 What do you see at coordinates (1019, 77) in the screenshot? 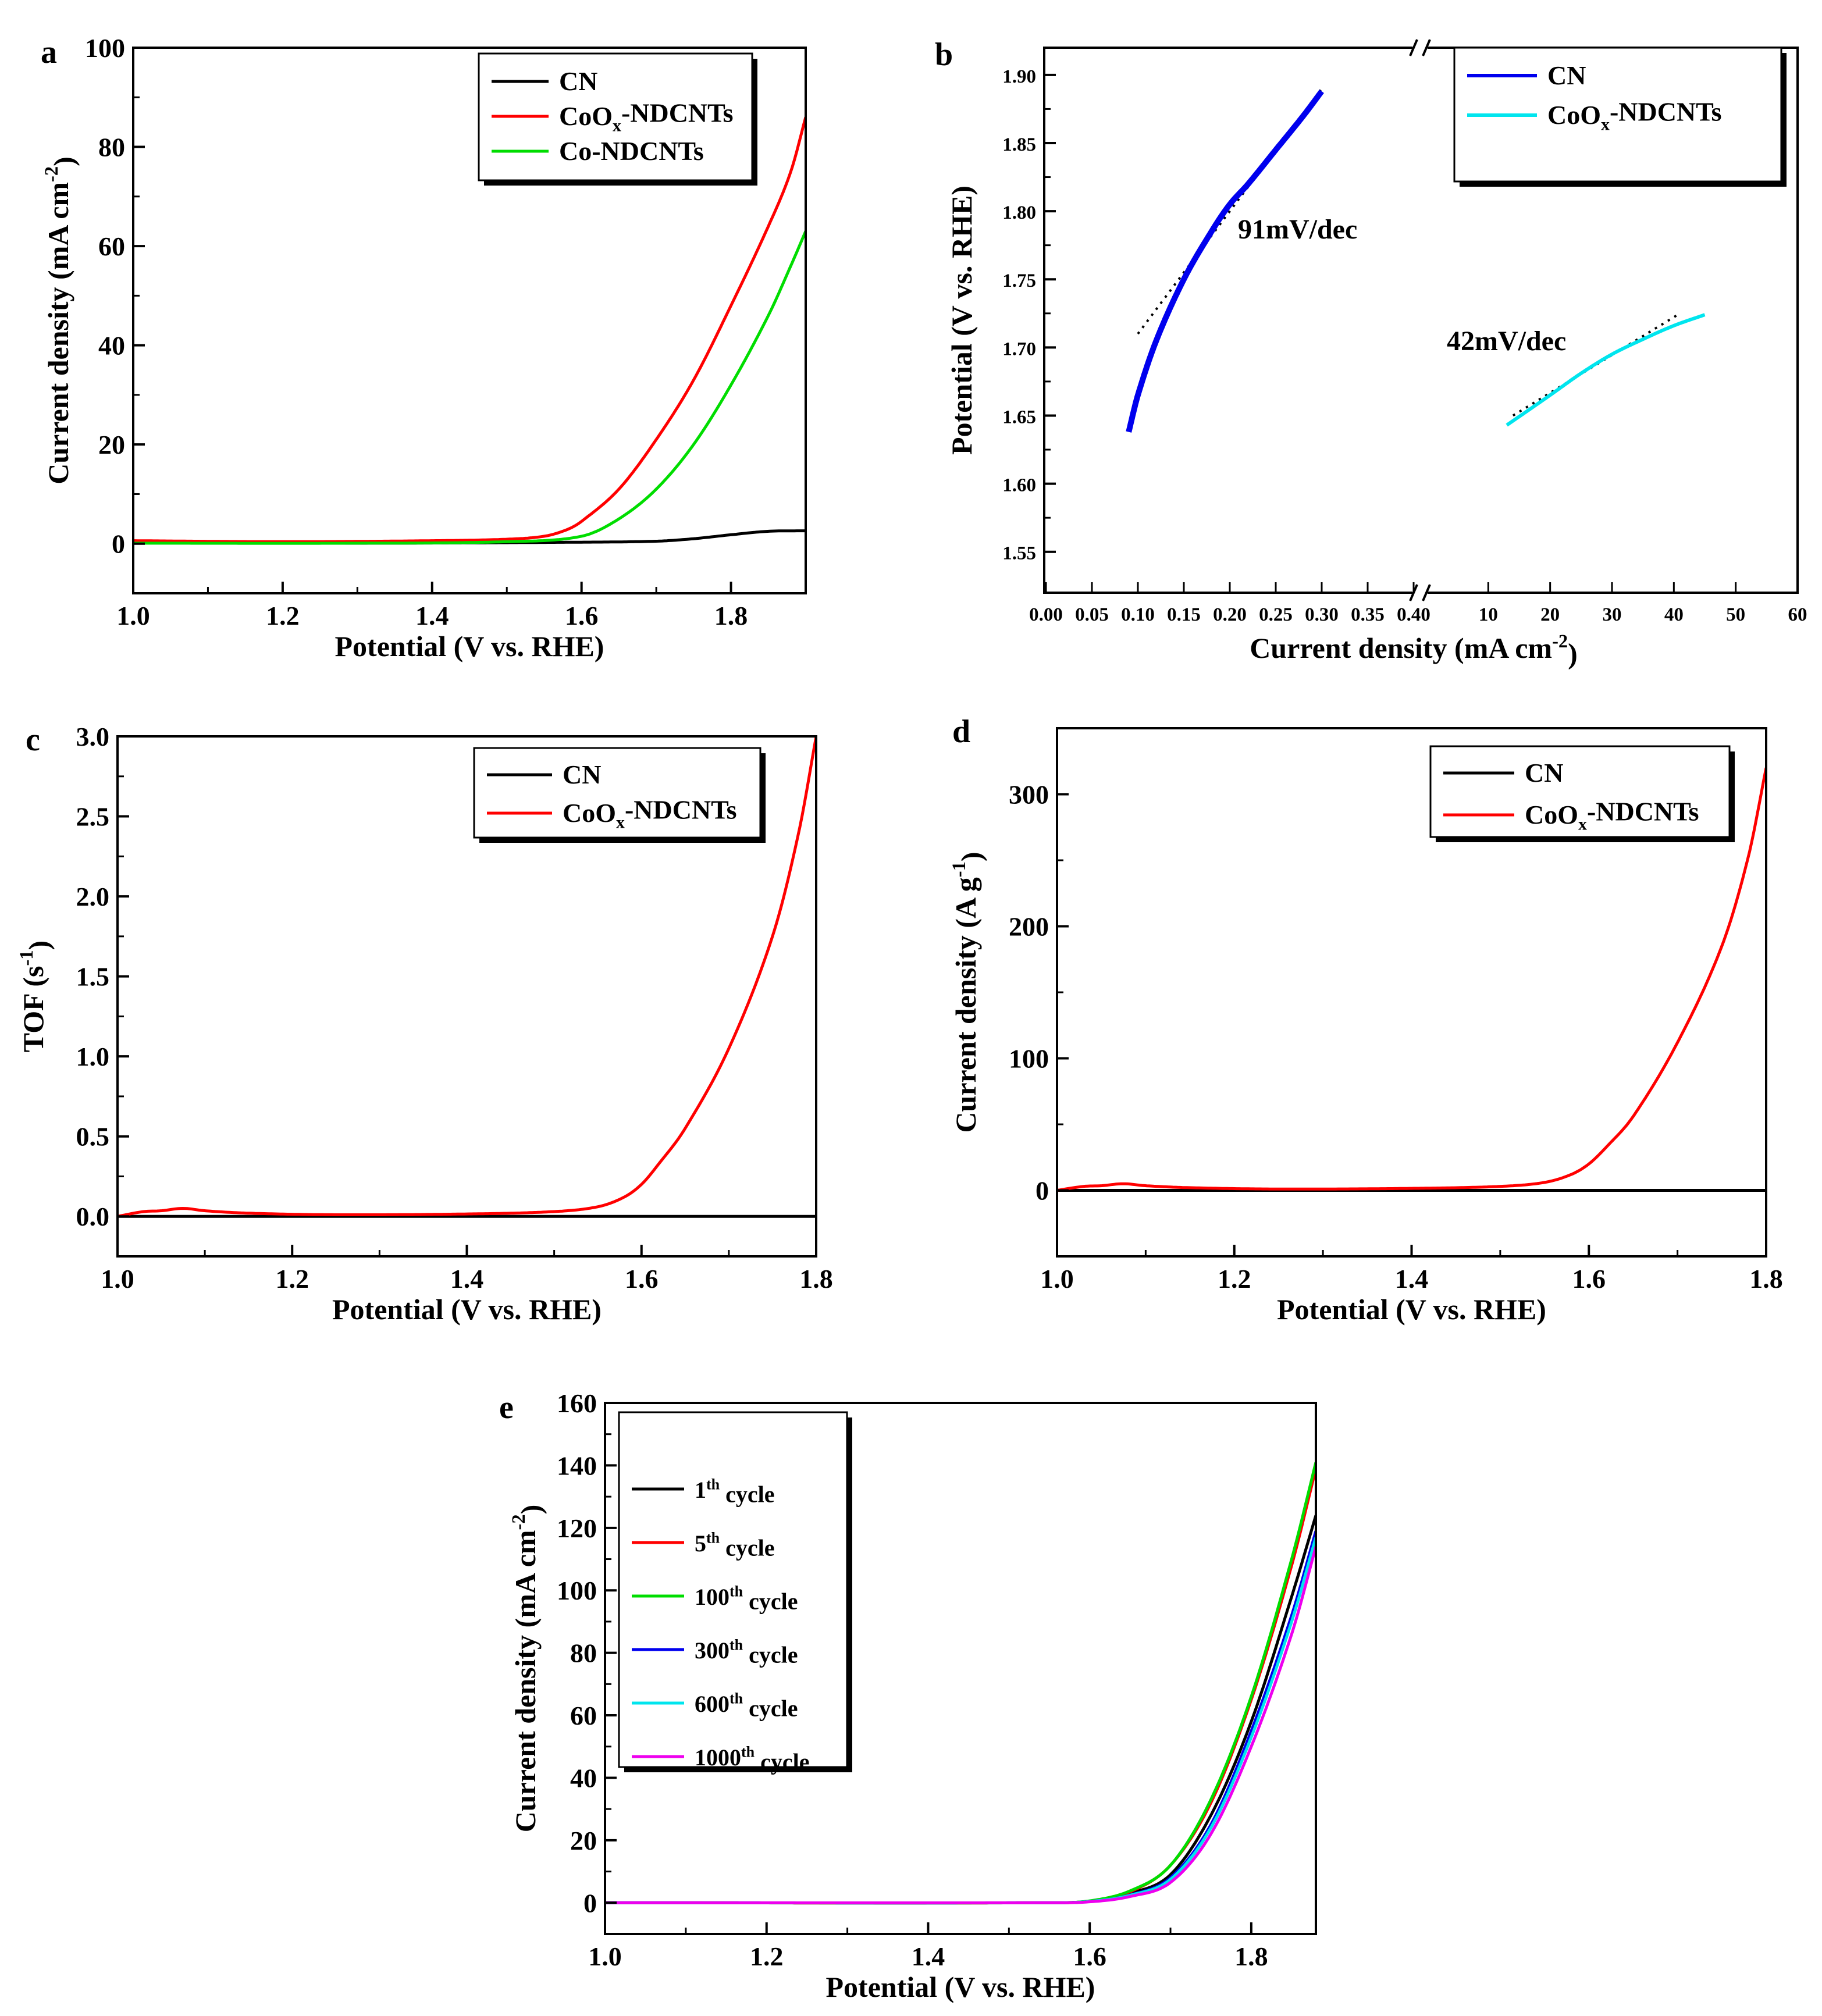
I see `y-tick-label: 1.90` at bounding box center [1019, 77].